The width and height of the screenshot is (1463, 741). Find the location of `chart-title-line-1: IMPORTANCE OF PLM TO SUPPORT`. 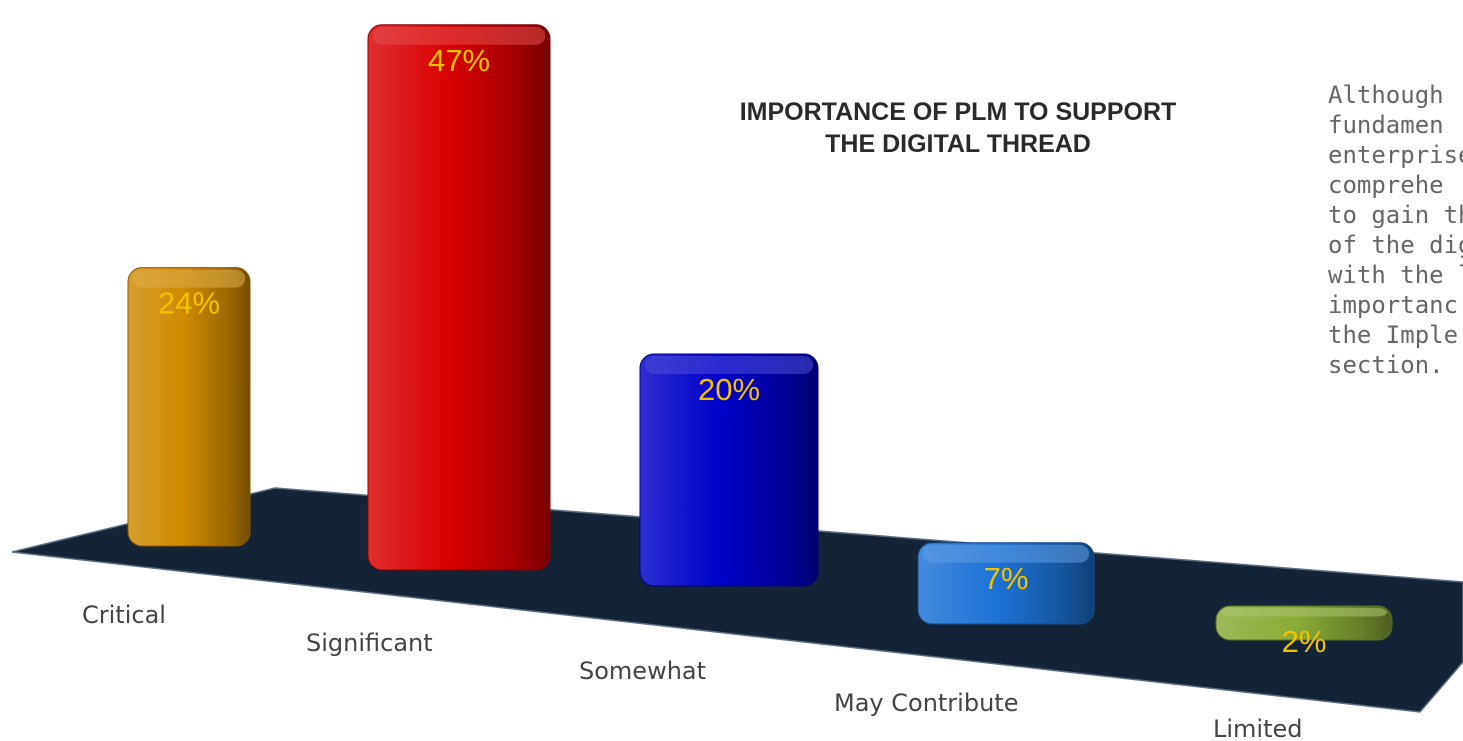

chart-title-line-1: IMPORTANCE OF PLM TO SUPPORT is located at coordinates (958, 112).